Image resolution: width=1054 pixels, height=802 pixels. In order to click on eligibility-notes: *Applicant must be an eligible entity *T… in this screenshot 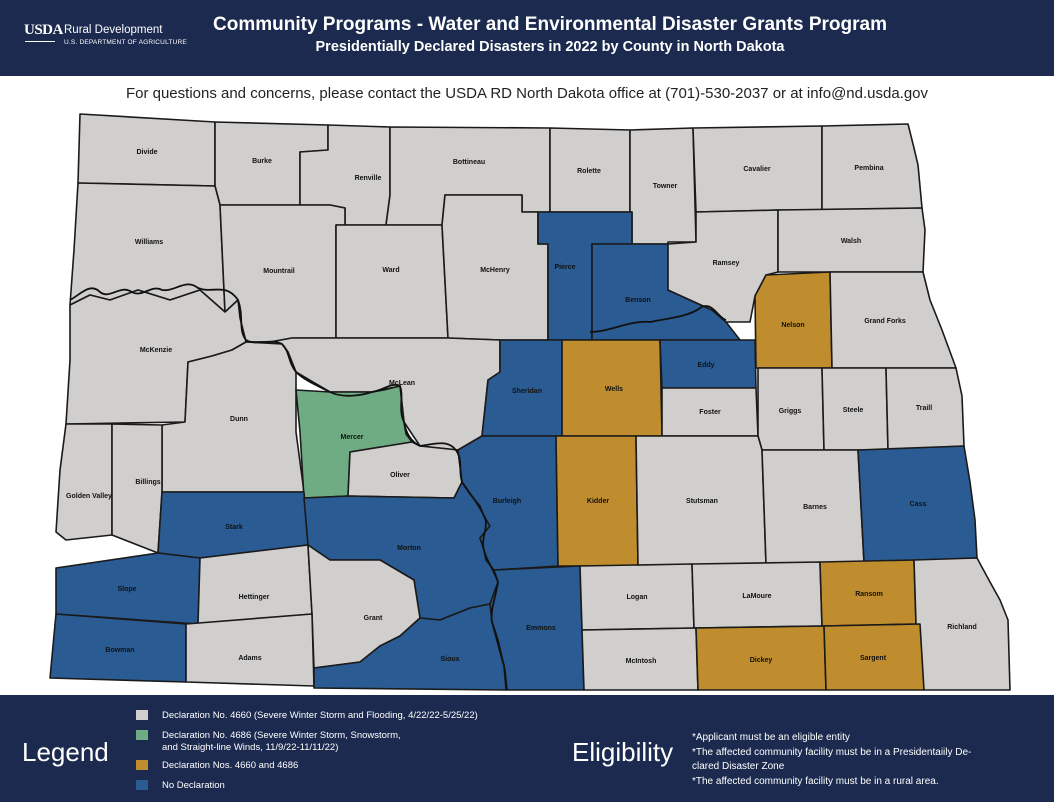, I will do `click(867, 760)`.